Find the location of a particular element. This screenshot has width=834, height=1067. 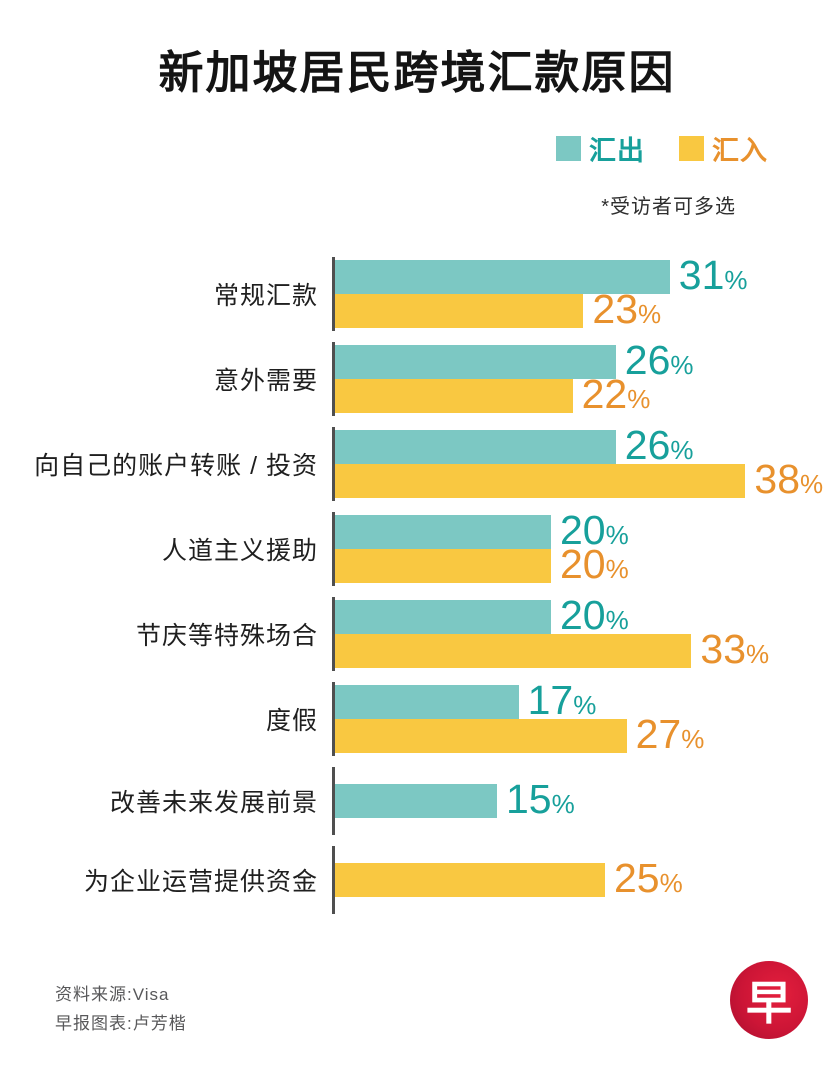

bar-group: 向自己的账户转账 / 投资 26% 38% is located at coordinates (417, 461).